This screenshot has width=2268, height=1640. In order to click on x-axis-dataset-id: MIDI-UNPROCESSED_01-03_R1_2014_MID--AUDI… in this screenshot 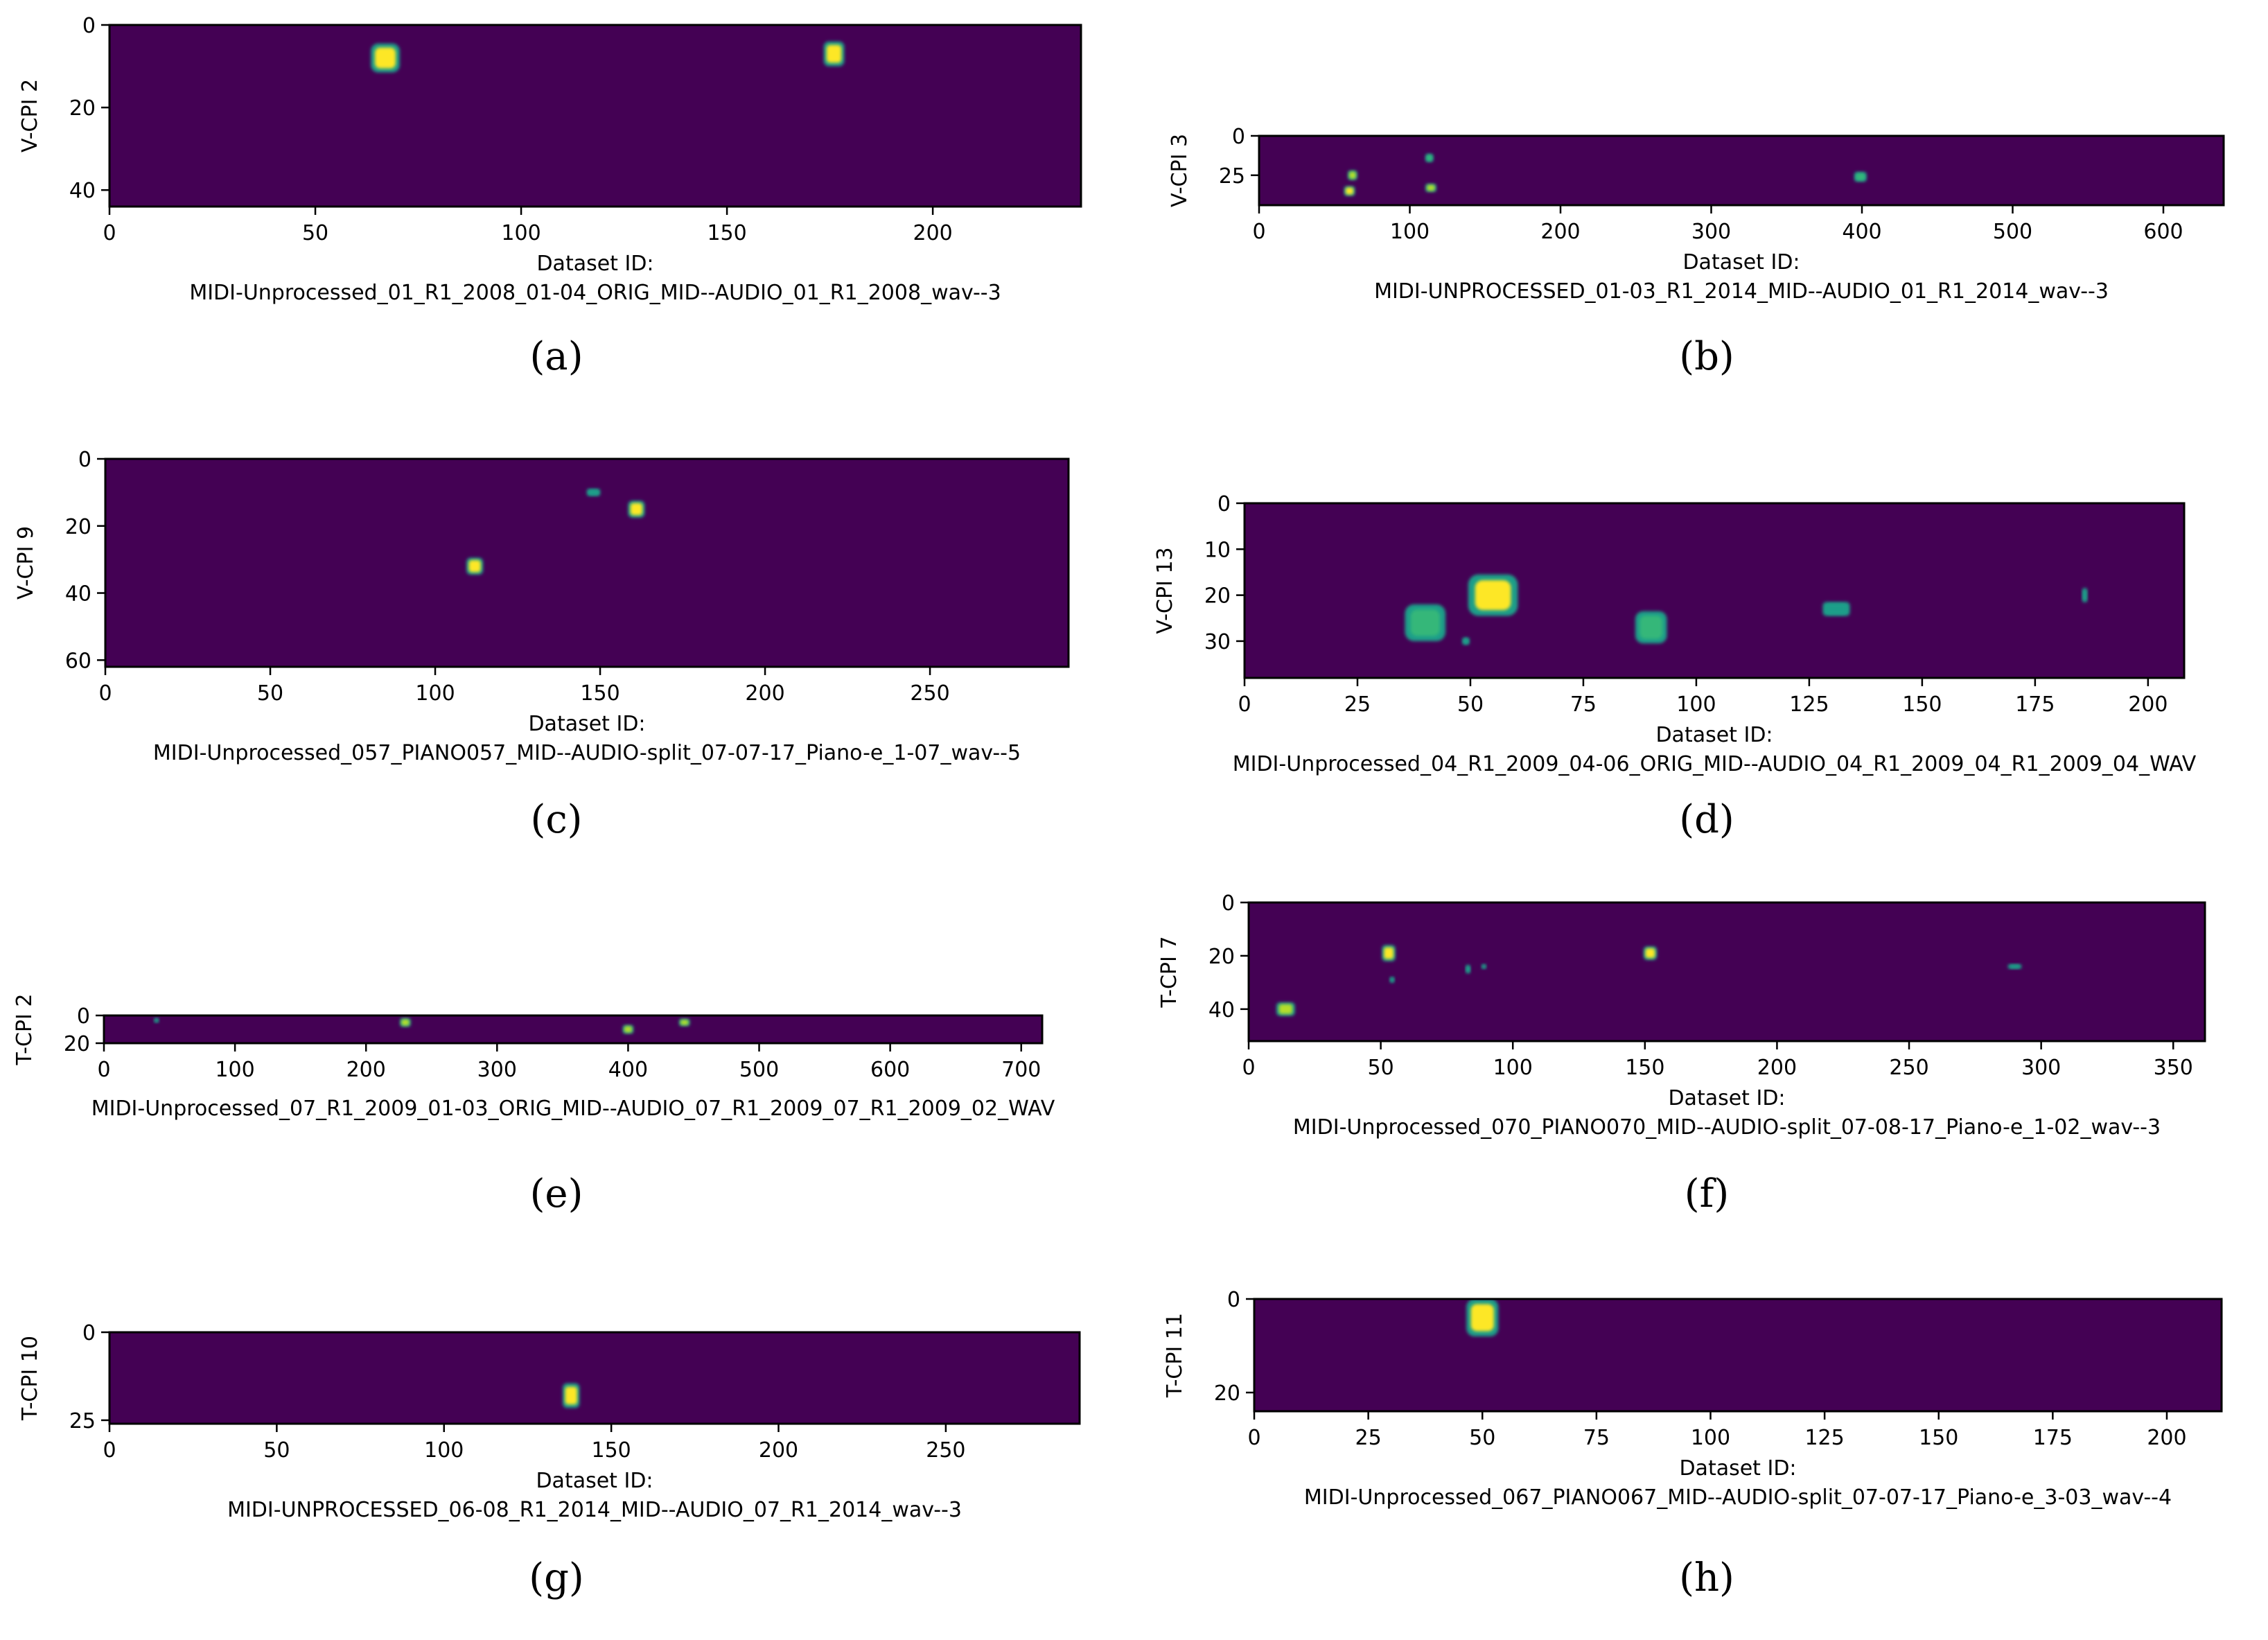, I will do `click(1741, 291)`.